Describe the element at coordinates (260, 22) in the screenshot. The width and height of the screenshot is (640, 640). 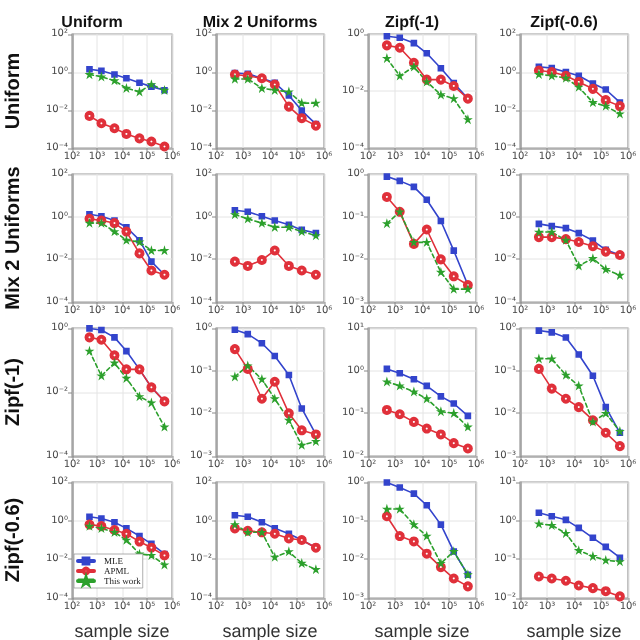
I see `chart-title: Mix 2 Uniforms` at that location.